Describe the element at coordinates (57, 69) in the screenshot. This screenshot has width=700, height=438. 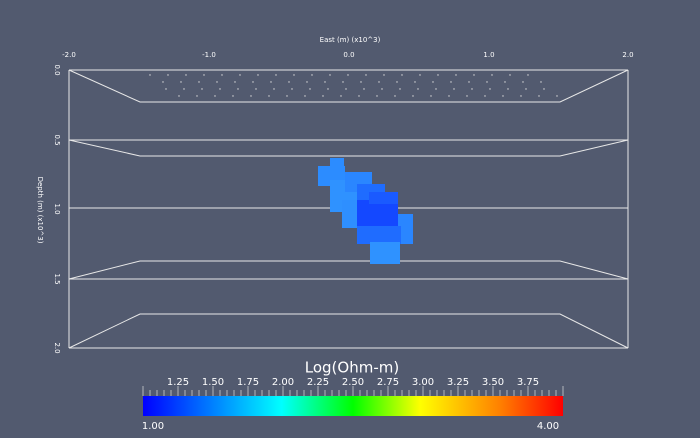
I see `y-tick-label: 0.0` at that location.